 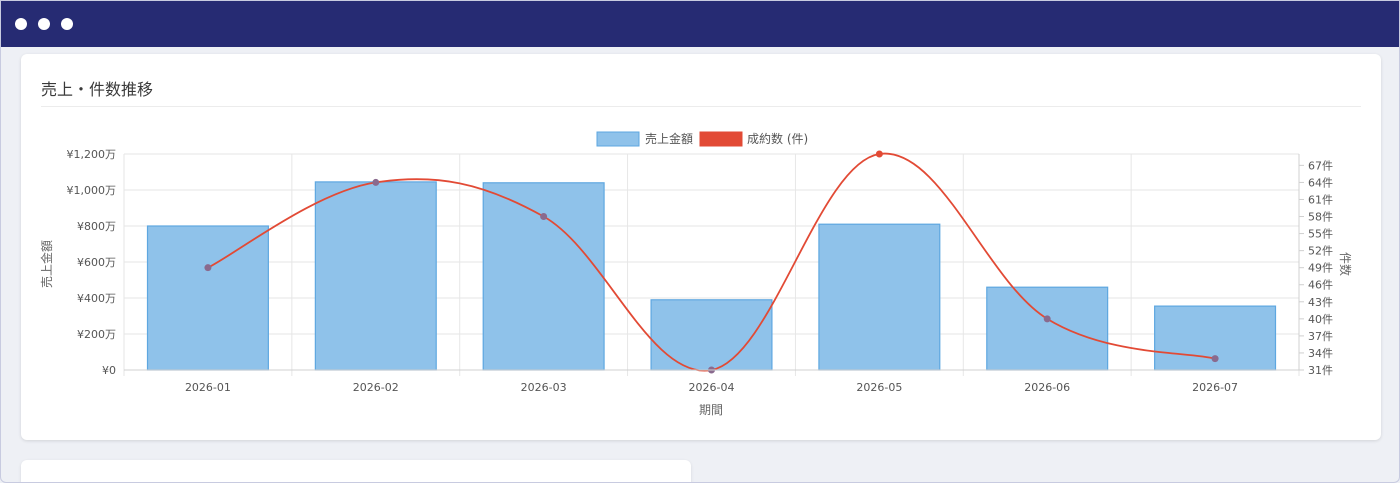 I want to click on y-right-tick-label: 55件, so click(x=1320, y=234).